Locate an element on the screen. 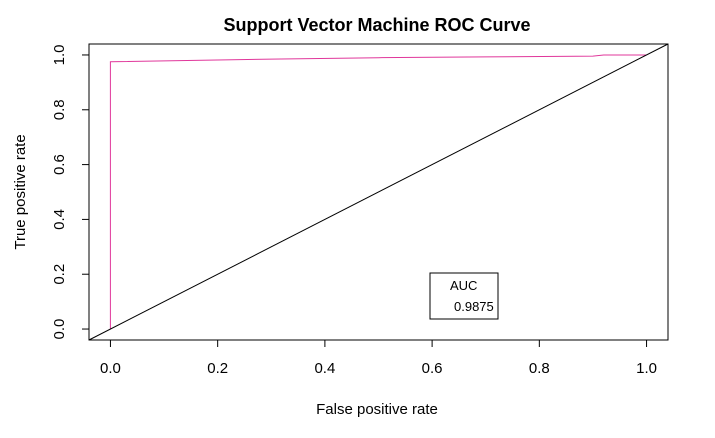 This screenshot has height=438, width=715. x-tick-label: 0.8 is located at coordinates (539, 368).